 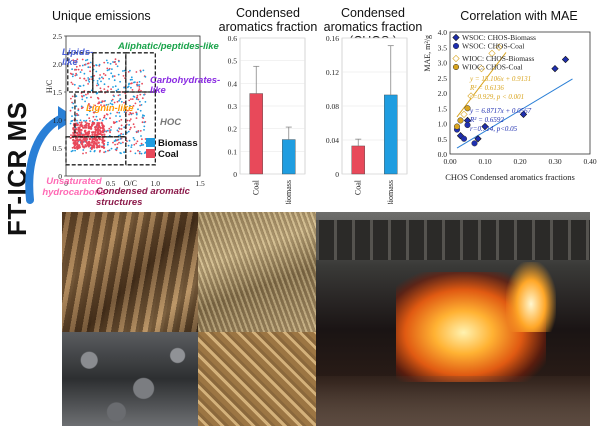 What do you see at coordinates (255, 187) in the screenshot?
I see `cond-xtick: Coal` at bounding box center [255, 187].